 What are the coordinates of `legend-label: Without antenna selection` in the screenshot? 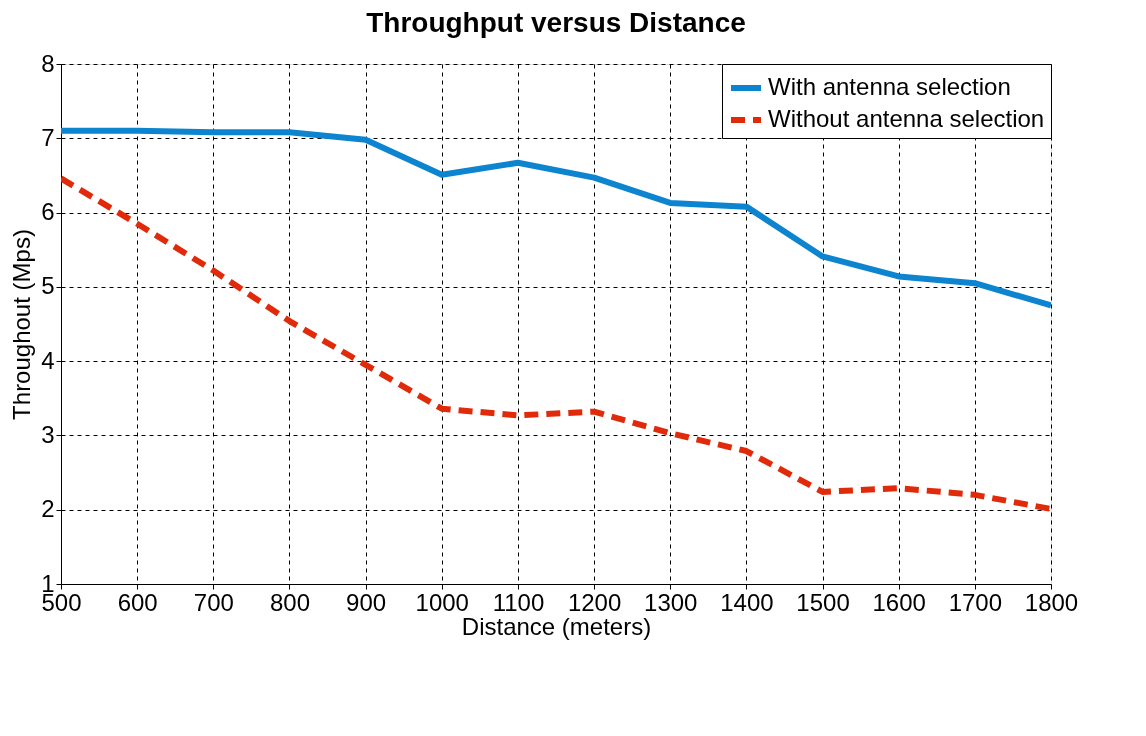 It's located at (906, 118).